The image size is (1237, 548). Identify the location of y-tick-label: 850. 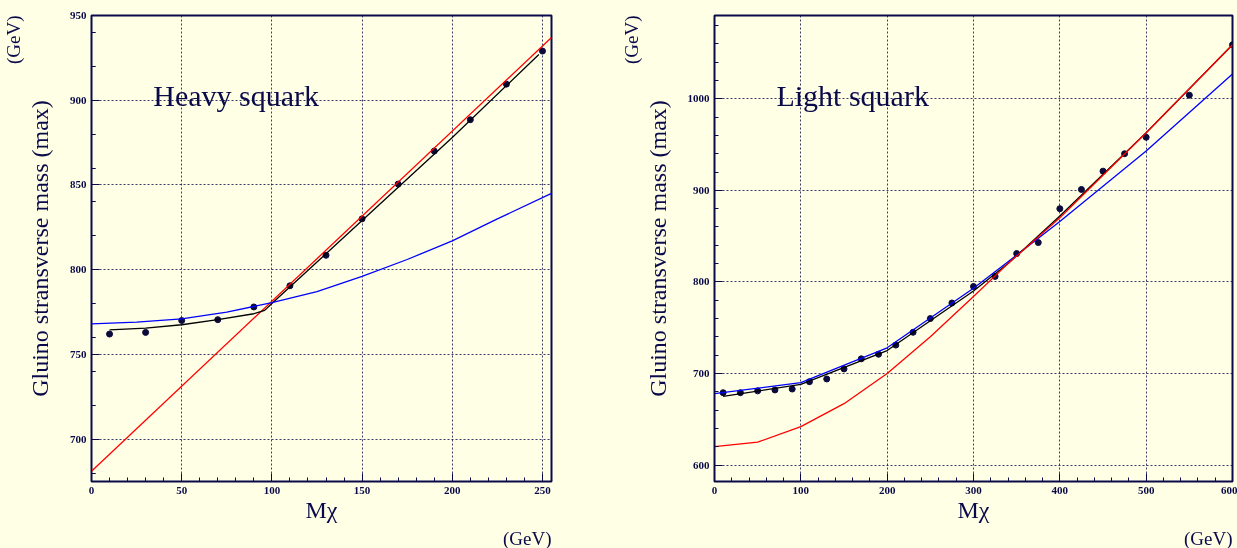
(78, 184).